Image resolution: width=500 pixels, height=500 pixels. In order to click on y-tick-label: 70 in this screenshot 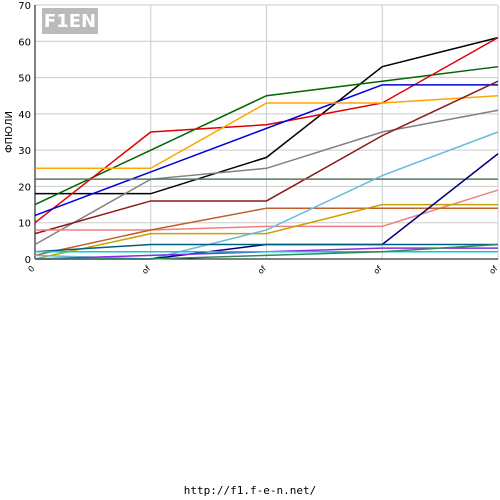, I will do `click(24, 6)`.